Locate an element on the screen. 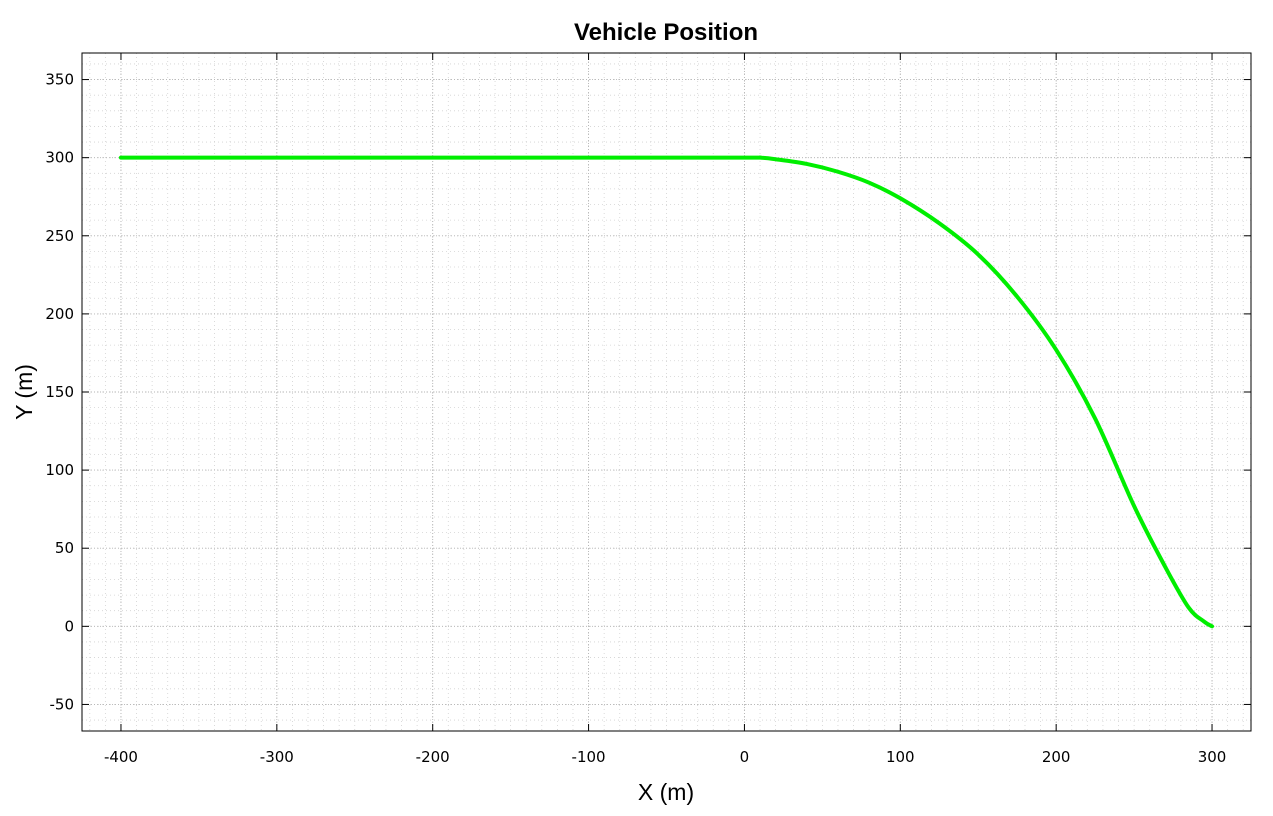 The image size is (1273, 816). y-tick-label: 250 is located at coordinates (59, 236).